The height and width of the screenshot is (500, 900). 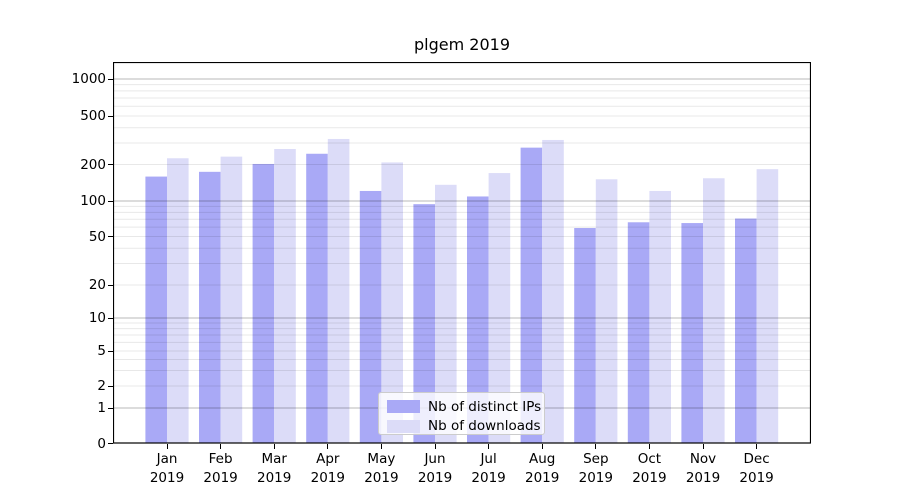 I want to click on y-tick-label: 10, so click(x=97, y=318).